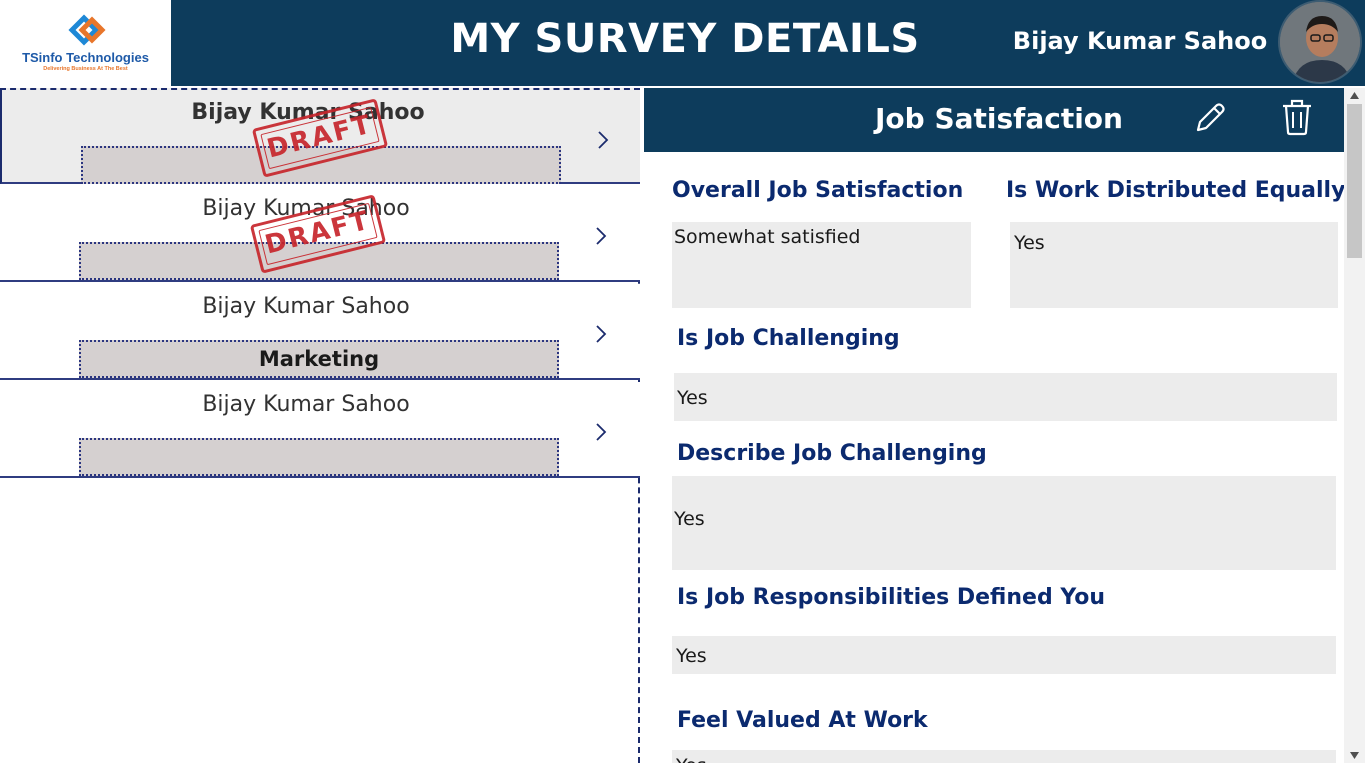 Image resolution: width=1365 pixels, height=763 pixels. Describe the element at coordinates (1354, 96) in the screenshot. I see `scroll-up-arrow-icon` at that location.